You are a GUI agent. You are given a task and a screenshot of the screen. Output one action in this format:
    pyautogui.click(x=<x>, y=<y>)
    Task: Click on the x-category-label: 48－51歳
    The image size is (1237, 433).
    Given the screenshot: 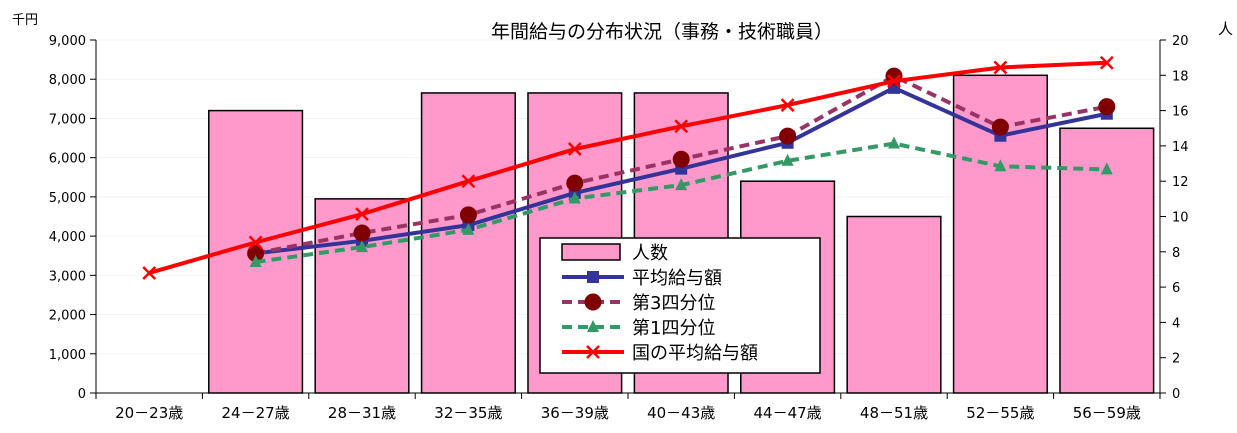 What is the action you would take?
    pyautogui.click(x=894, y=413)
    